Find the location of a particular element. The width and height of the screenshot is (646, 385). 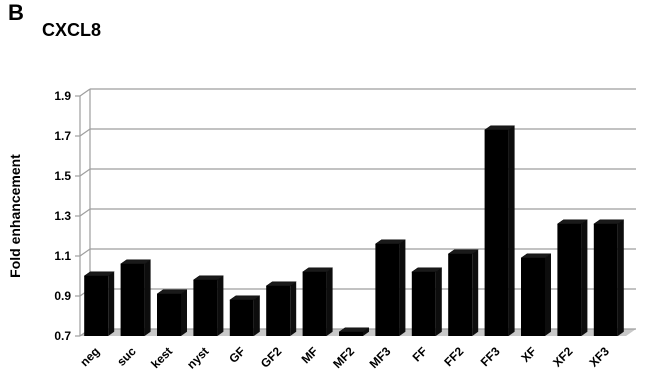

x-tick-label: nyst is located at coordinates (197, 357).